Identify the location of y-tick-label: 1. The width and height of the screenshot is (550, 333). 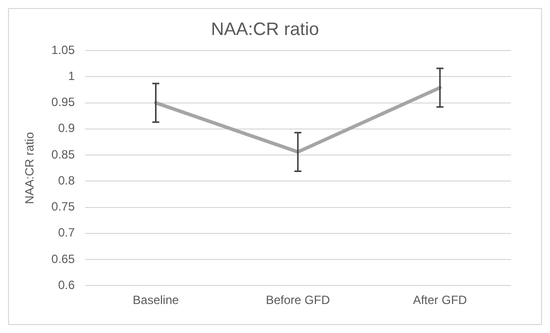
(72, 76).